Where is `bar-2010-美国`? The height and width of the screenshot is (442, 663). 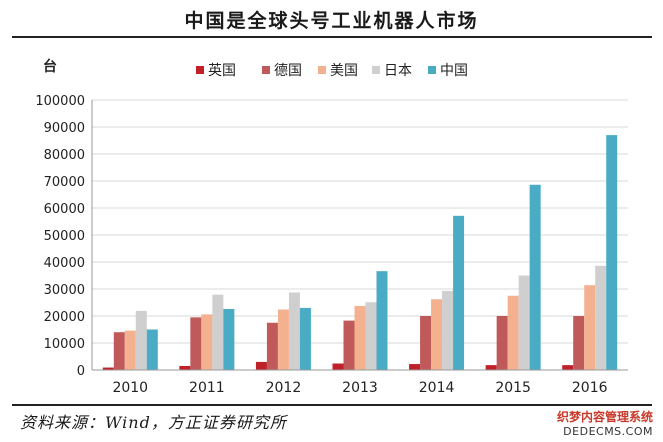
bar-2010-美国 is located at coordinates (130, 350).